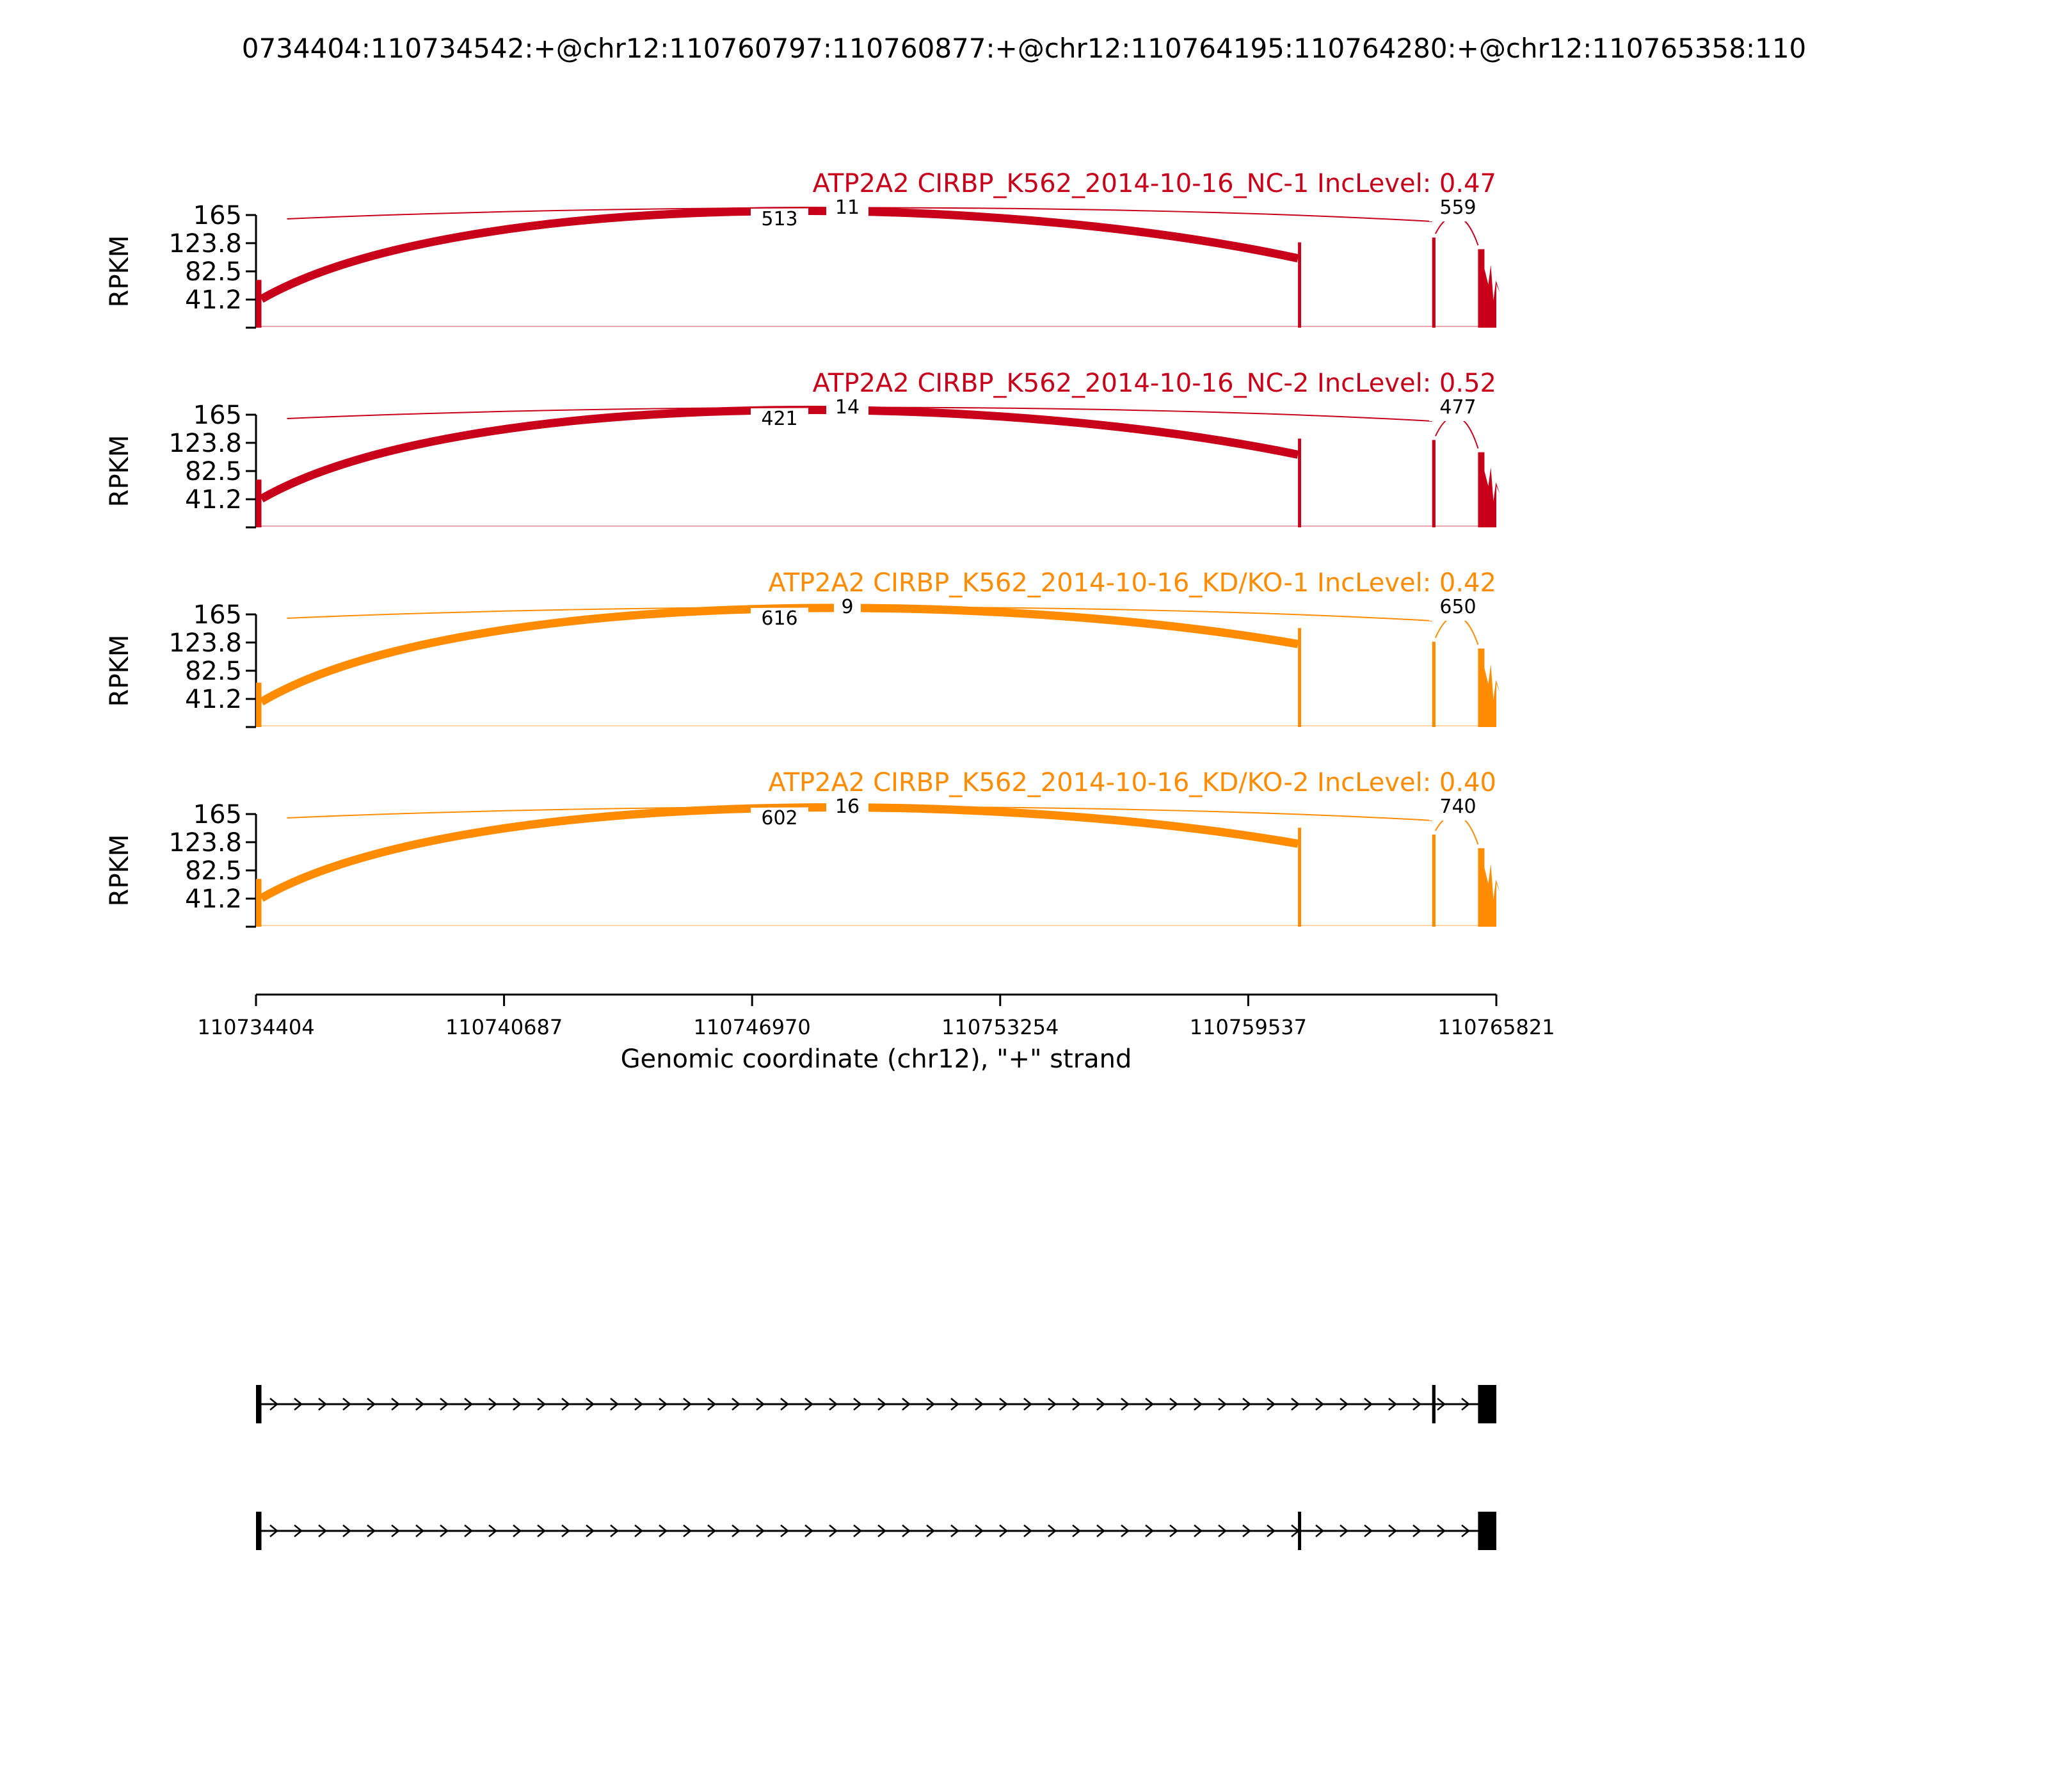 This screenshot has width=2048, height=1792. Describe the element at coordinates (255, 1027) in the screenshot. I see `x-tick-label: 110734404` at that location.